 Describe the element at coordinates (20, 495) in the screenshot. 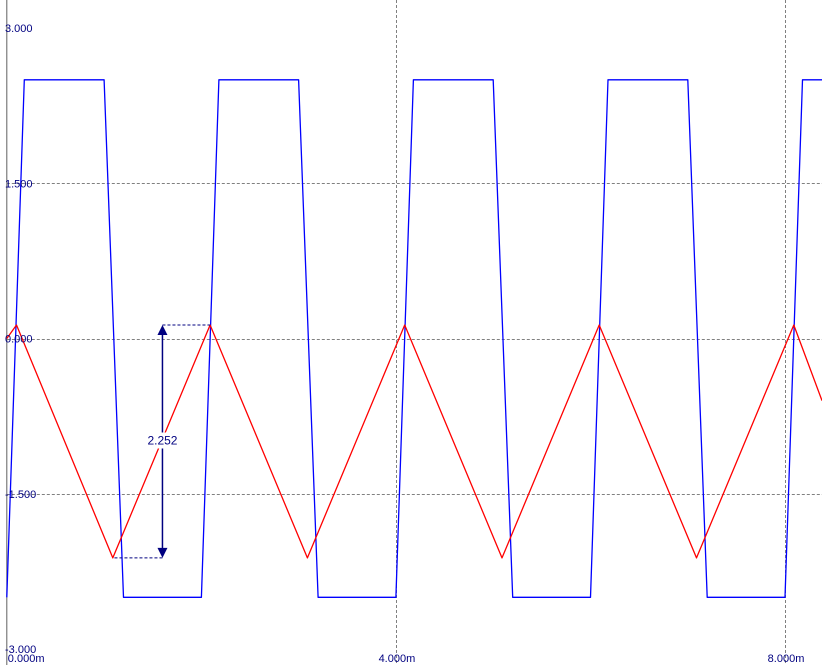

I see `y-tick-label: -1.500` at that location.